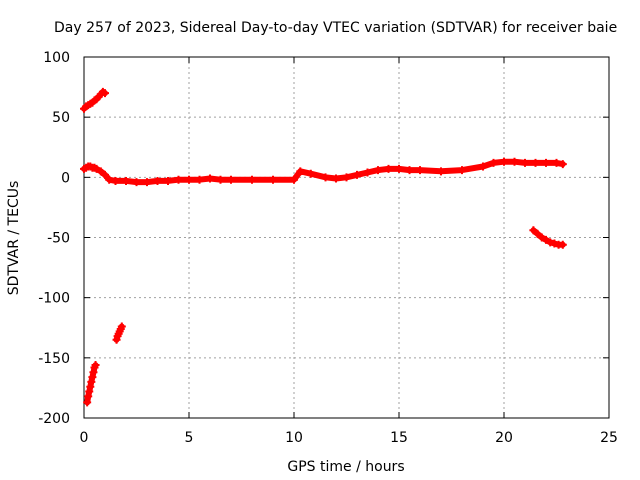  Describe the element at coordinates (294, 438) in the screenshot. I see `x-tick-label: 10` at that location.